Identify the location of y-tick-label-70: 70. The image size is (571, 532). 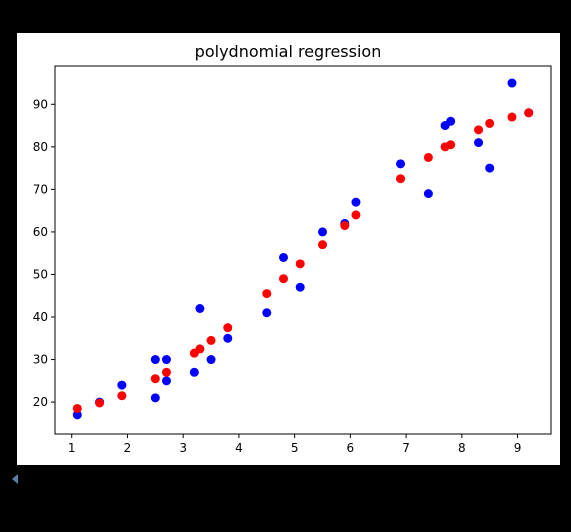
(40, 189).